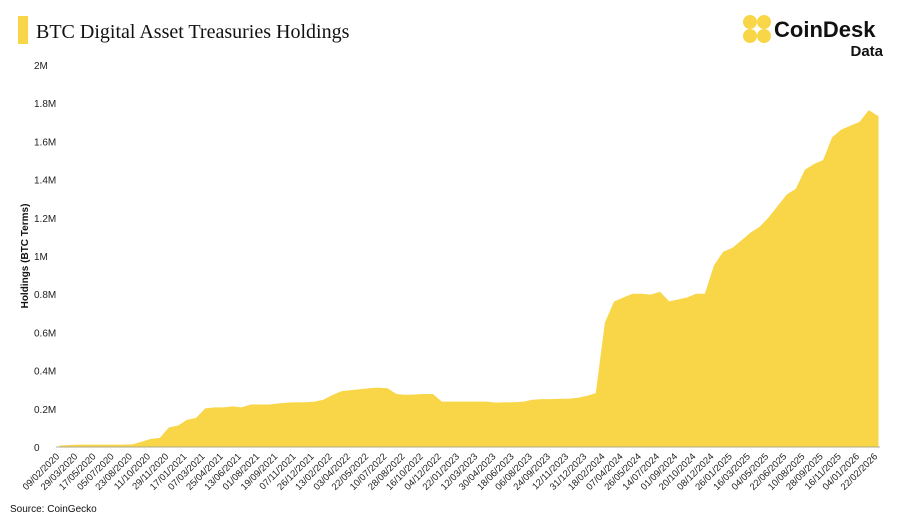 This screenshot has width=900, height=532. Describe the element at coordinates (41, 66) in the screenshot. I see `y-tick-label: 2M` at that location.